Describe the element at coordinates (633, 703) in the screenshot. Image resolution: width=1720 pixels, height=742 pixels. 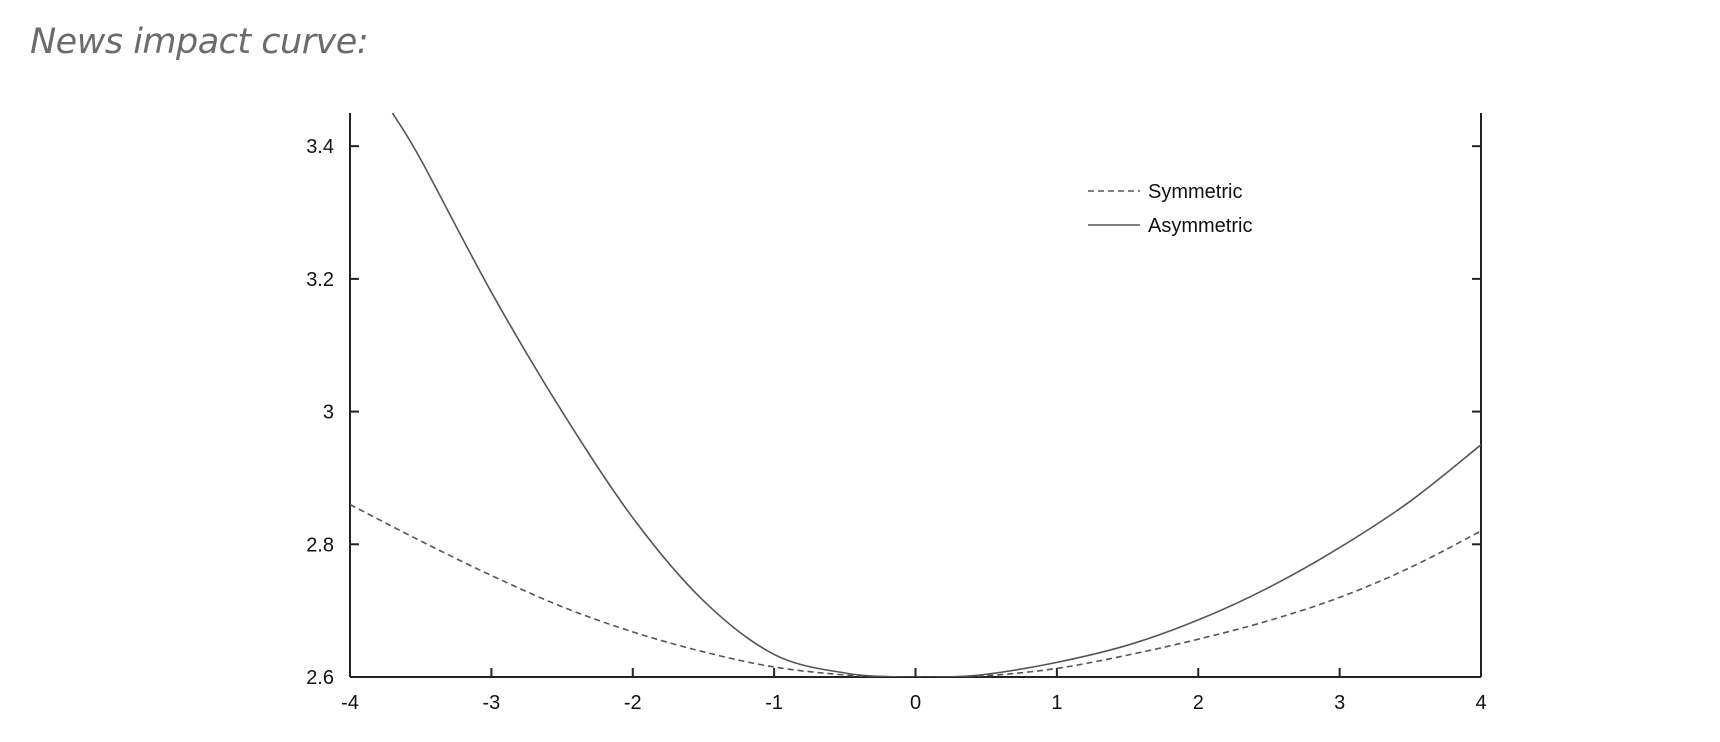
I see `x-tick-label: -2` at that location.